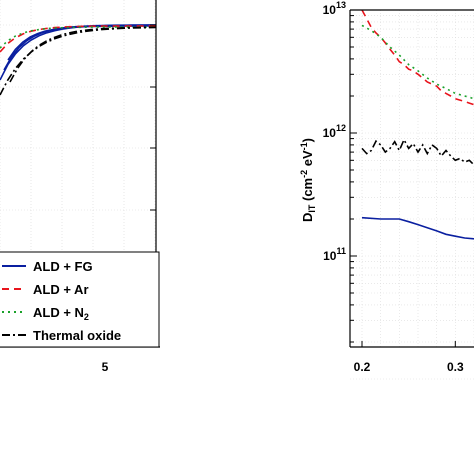 The height and width of the screenshot is (474, 474). I want to click on left-x-tick-label: 5, so click(105, 367).